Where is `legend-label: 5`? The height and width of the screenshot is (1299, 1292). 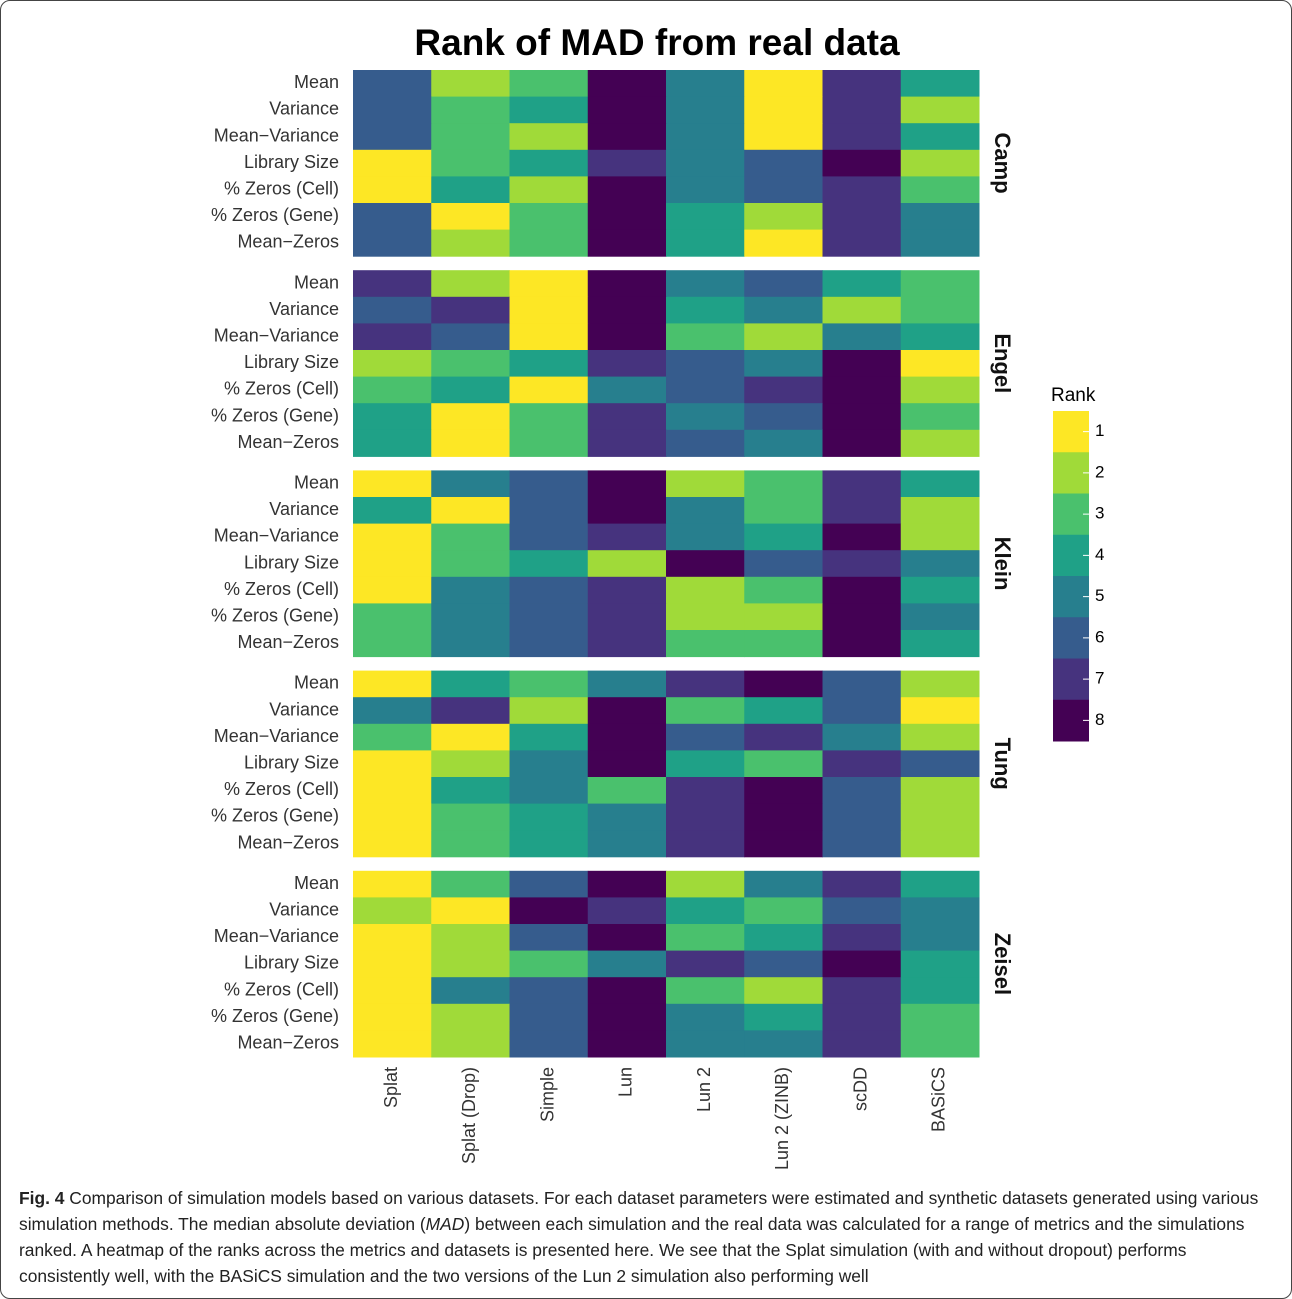 legend-label: 5 is located at coordinates (1099, 595).